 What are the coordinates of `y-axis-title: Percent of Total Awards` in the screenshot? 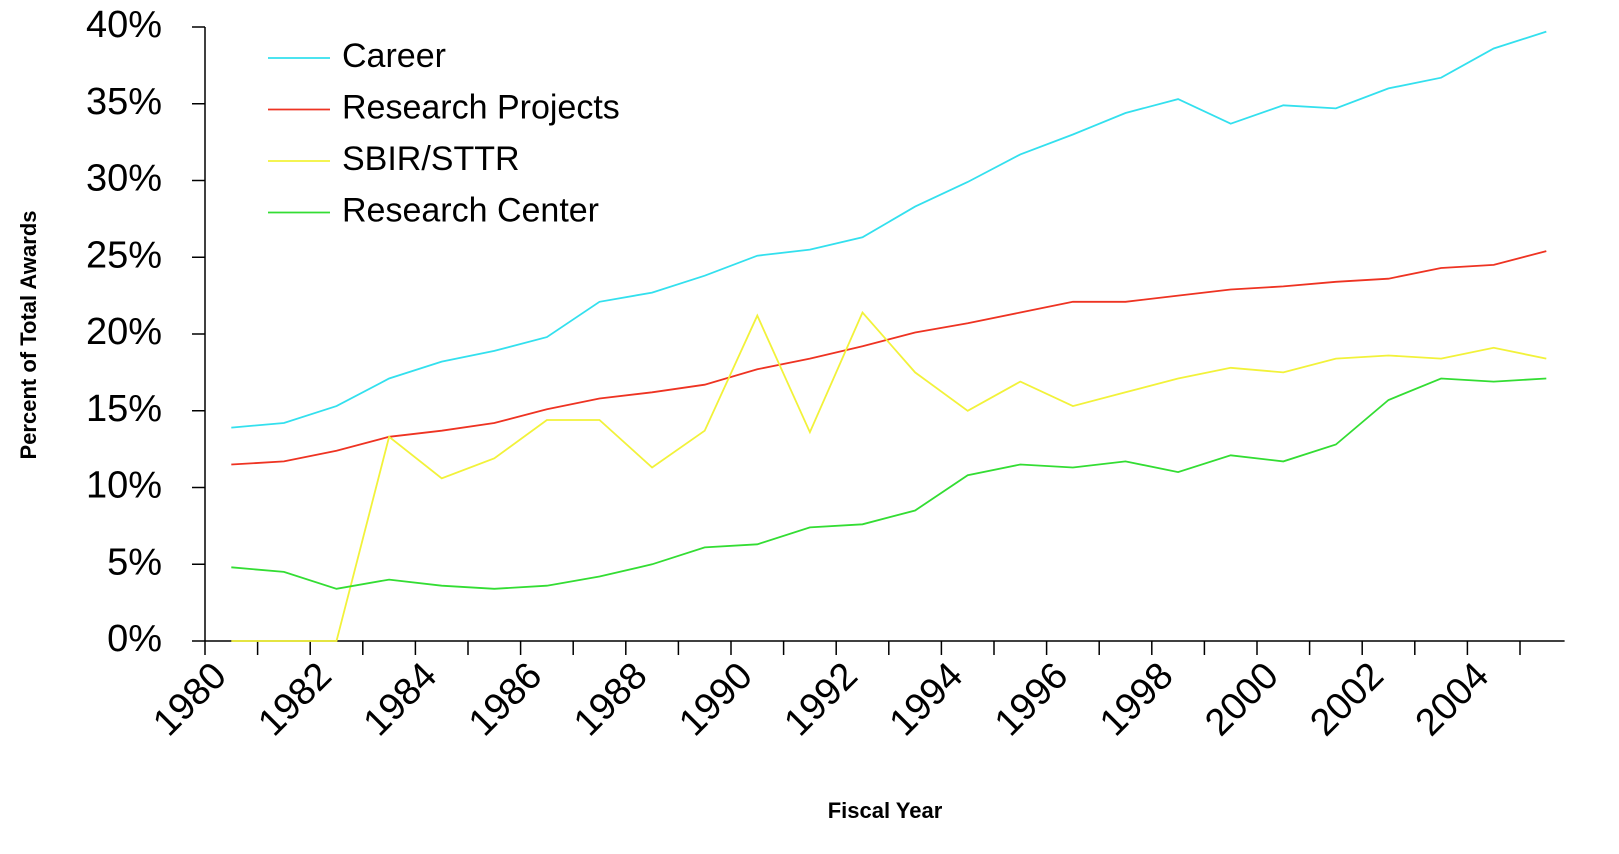 It's located at (28, 335).